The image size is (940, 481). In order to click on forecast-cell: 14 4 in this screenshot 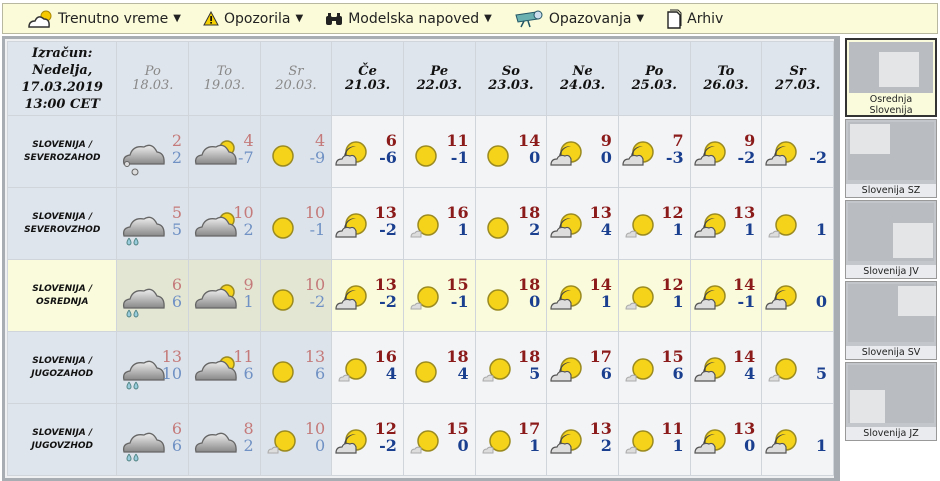, I will do `click(726, 367)`.